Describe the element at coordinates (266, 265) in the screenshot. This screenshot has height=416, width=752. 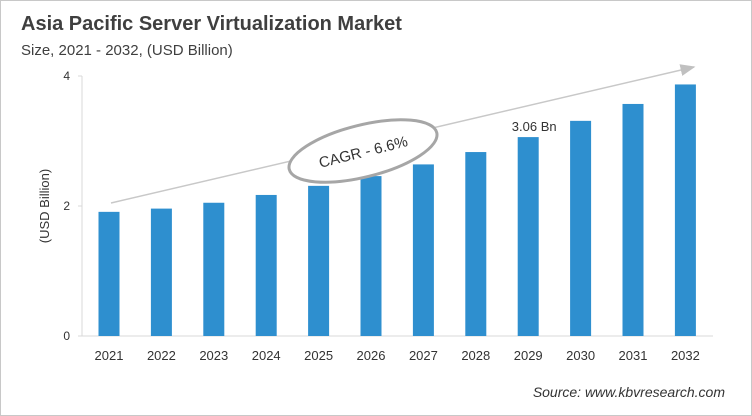
I see `bar-2024` at that location.